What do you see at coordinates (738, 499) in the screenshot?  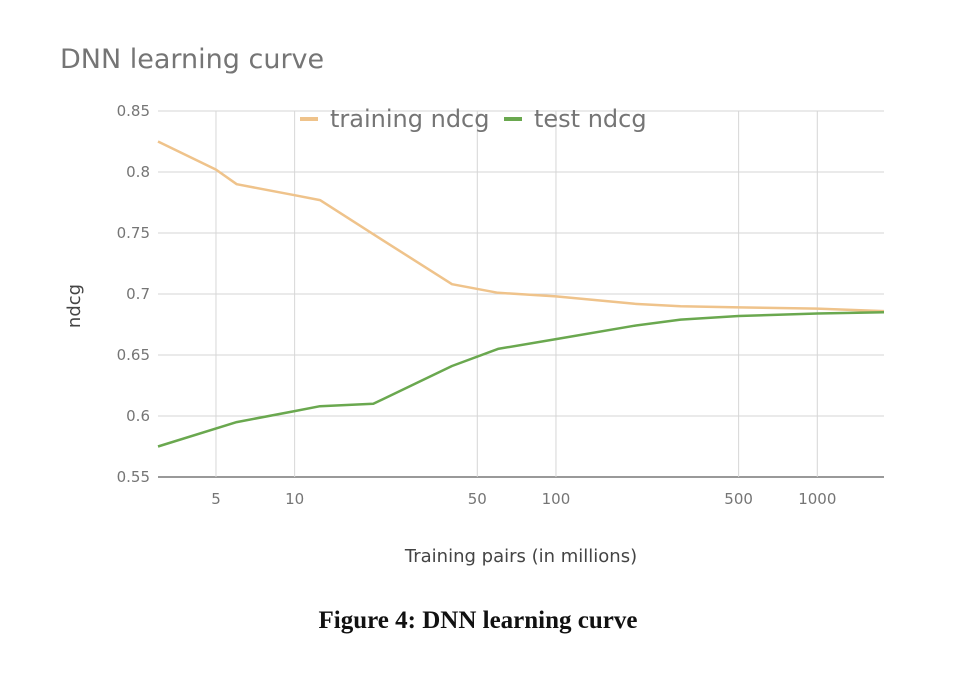 I see `x-tick-label: 500` at bounding box center [738, 499].